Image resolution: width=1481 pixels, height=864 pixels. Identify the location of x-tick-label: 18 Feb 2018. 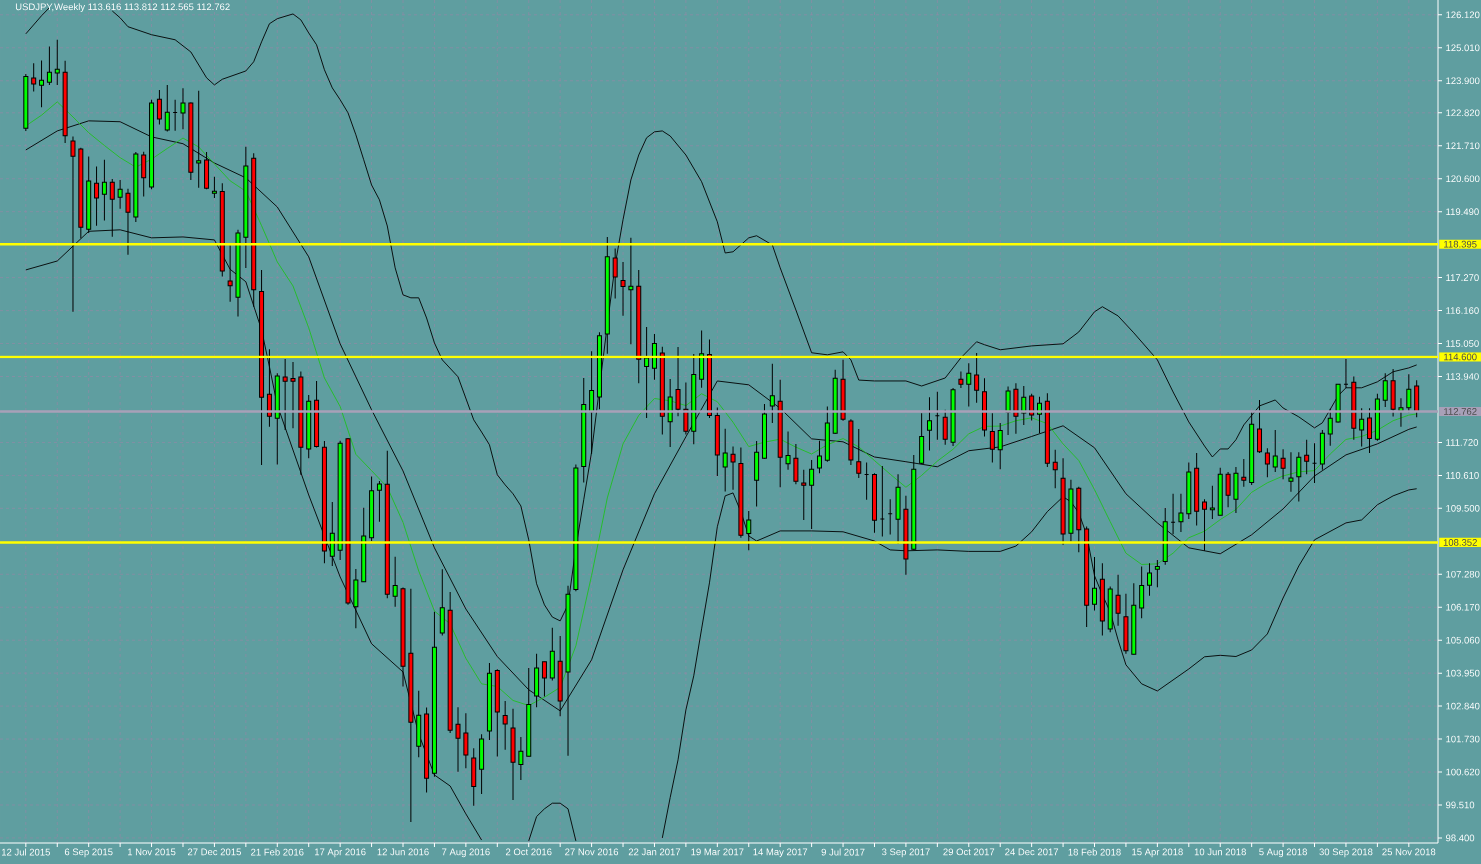
(1094, 852).